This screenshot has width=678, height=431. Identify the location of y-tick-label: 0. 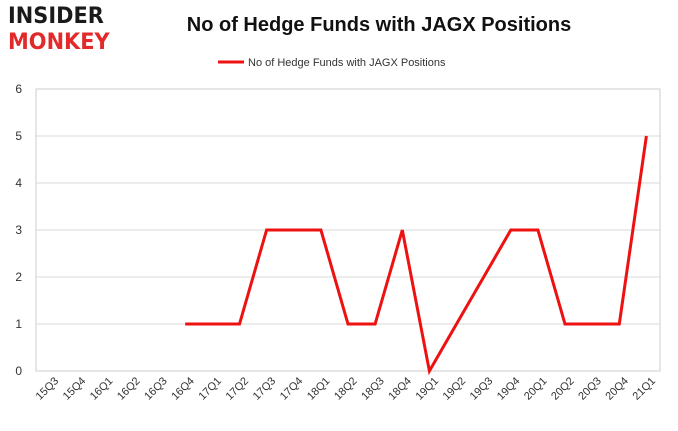
(18, 371).